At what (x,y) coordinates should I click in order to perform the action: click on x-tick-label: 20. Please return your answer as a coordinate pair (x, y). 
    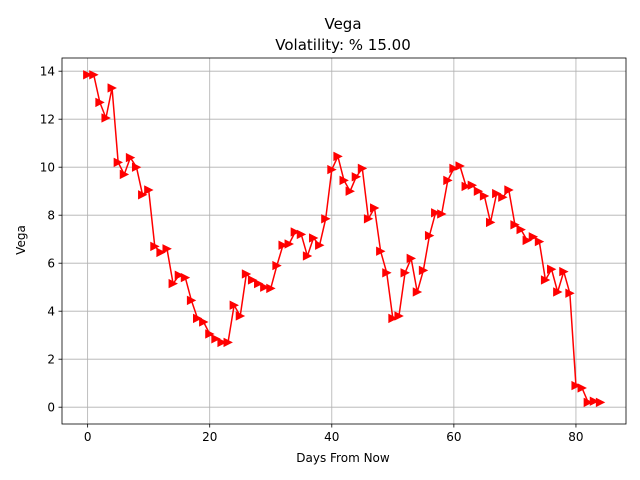
    Looking at the image, I should click on (209, 437).